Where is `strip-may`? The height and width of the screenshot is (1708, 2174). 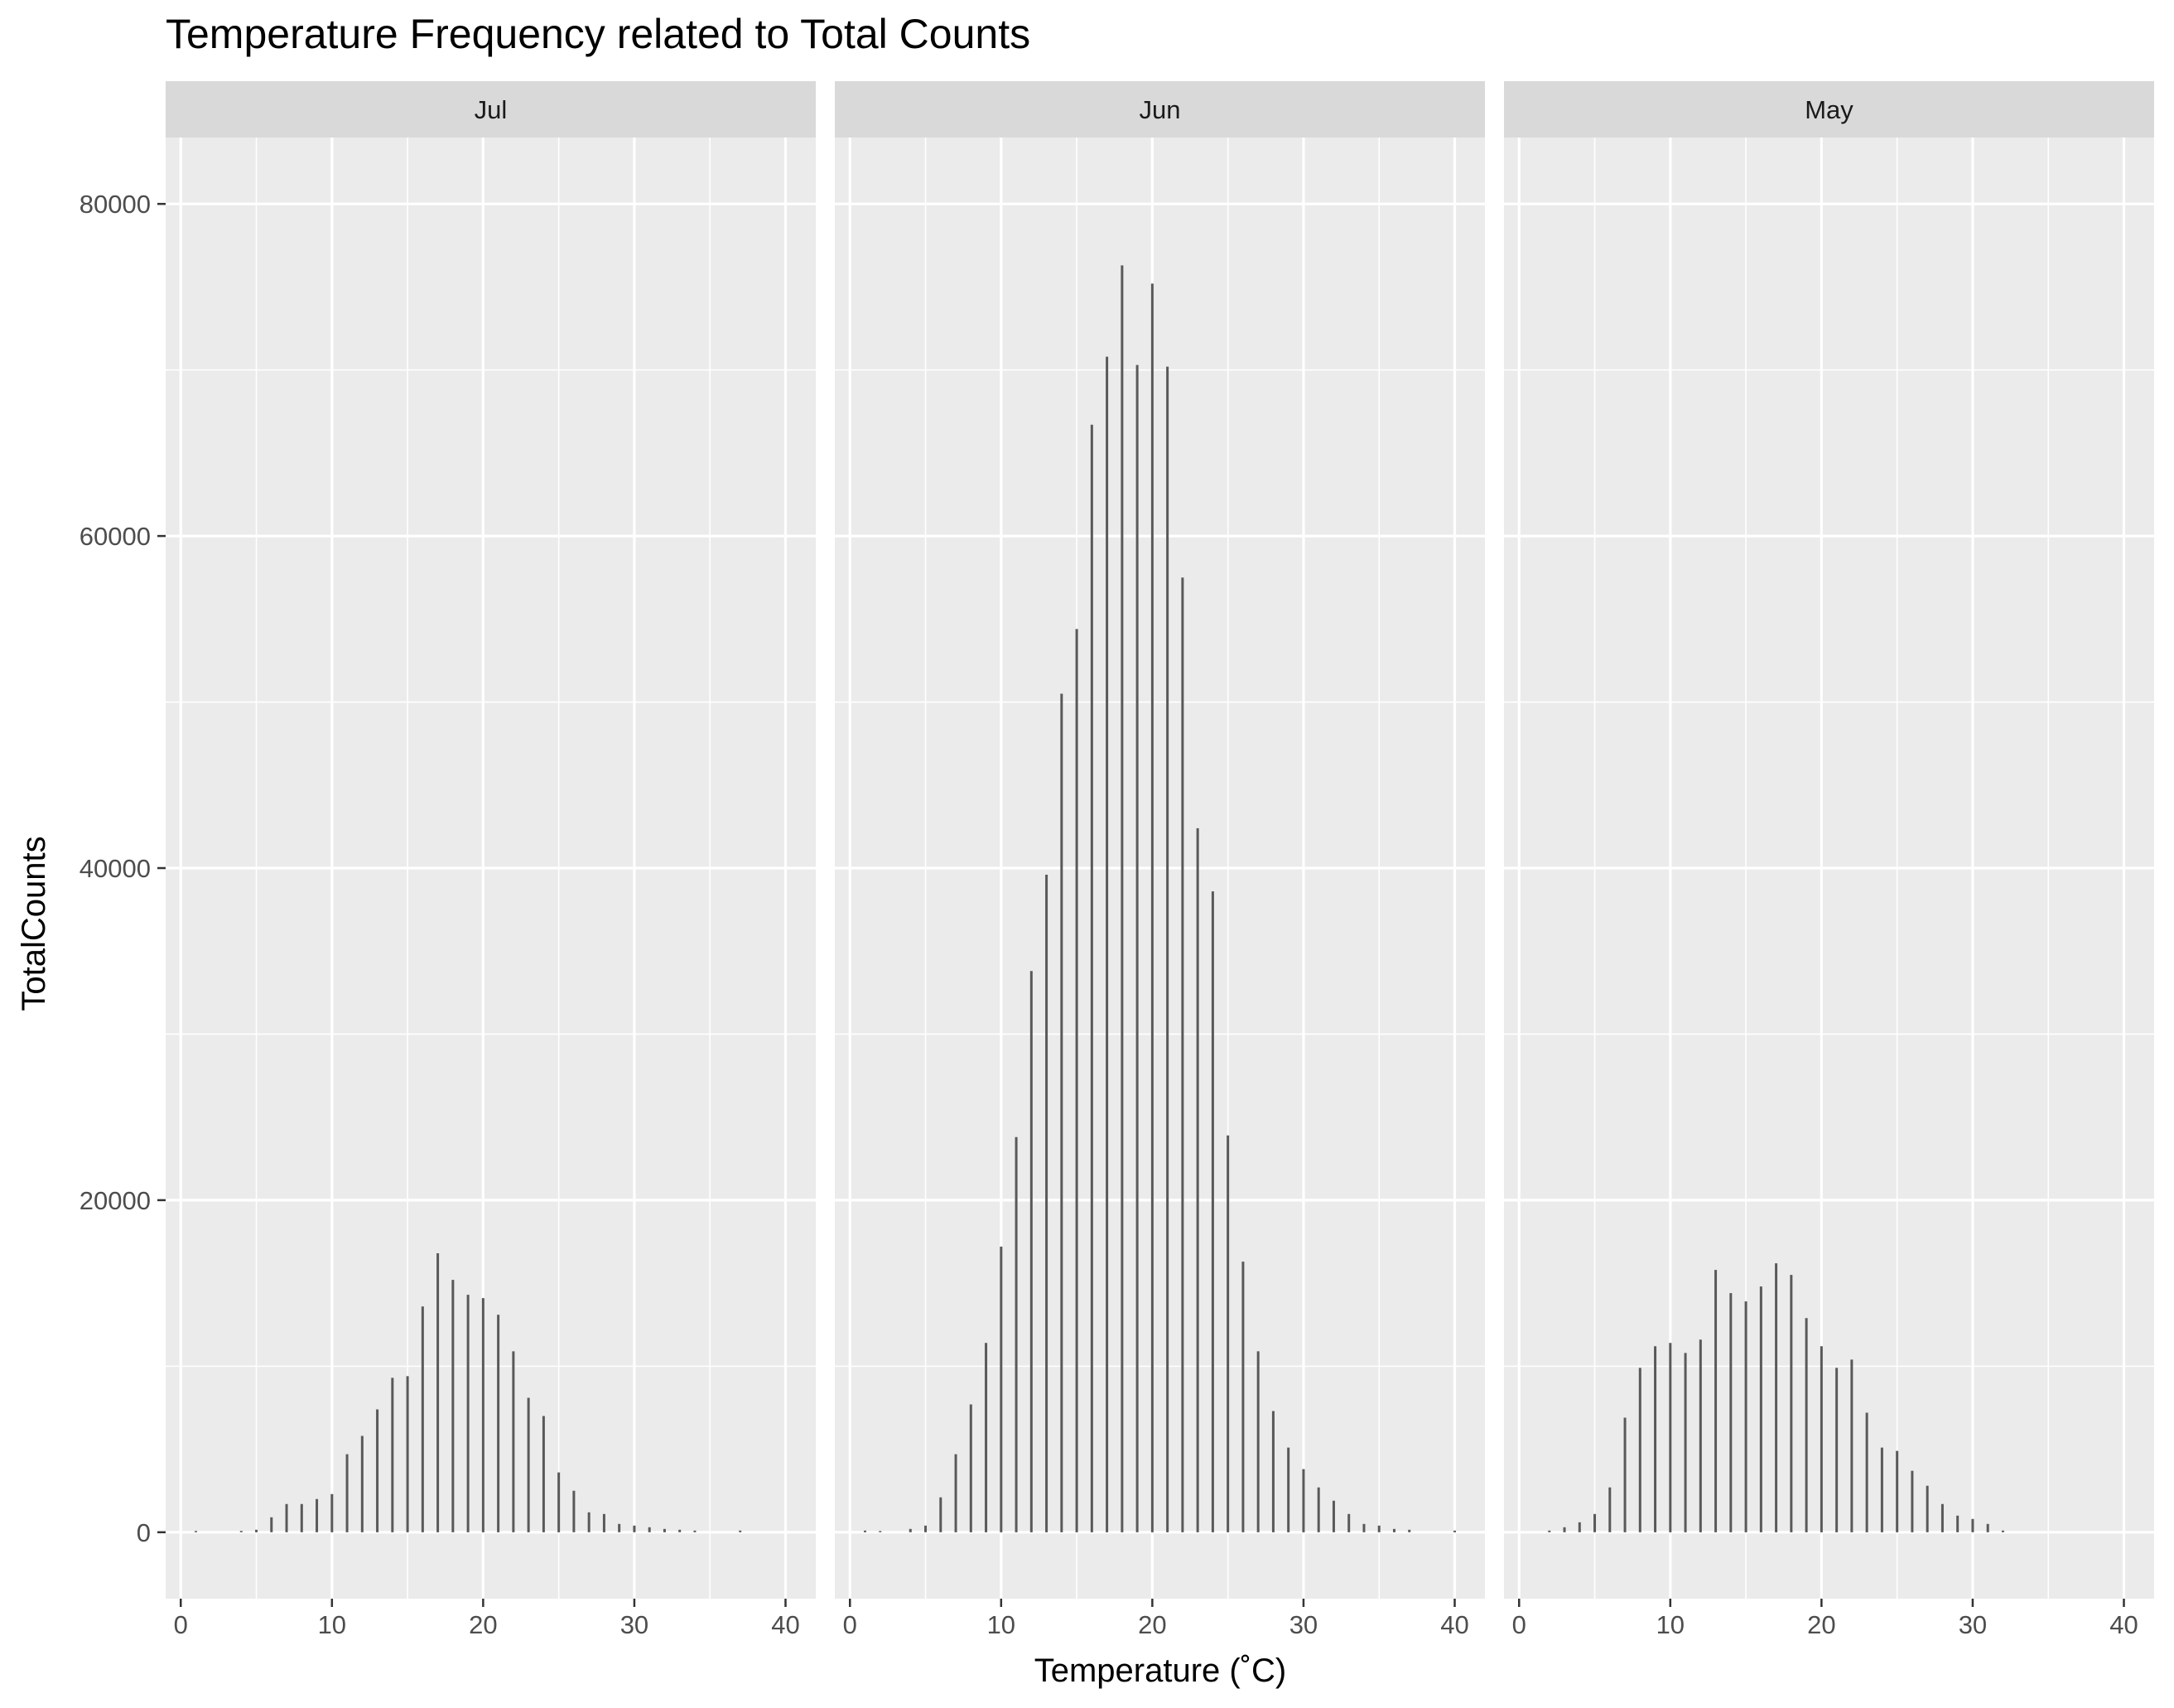
strip-may is located at coordinates (1829, 109).